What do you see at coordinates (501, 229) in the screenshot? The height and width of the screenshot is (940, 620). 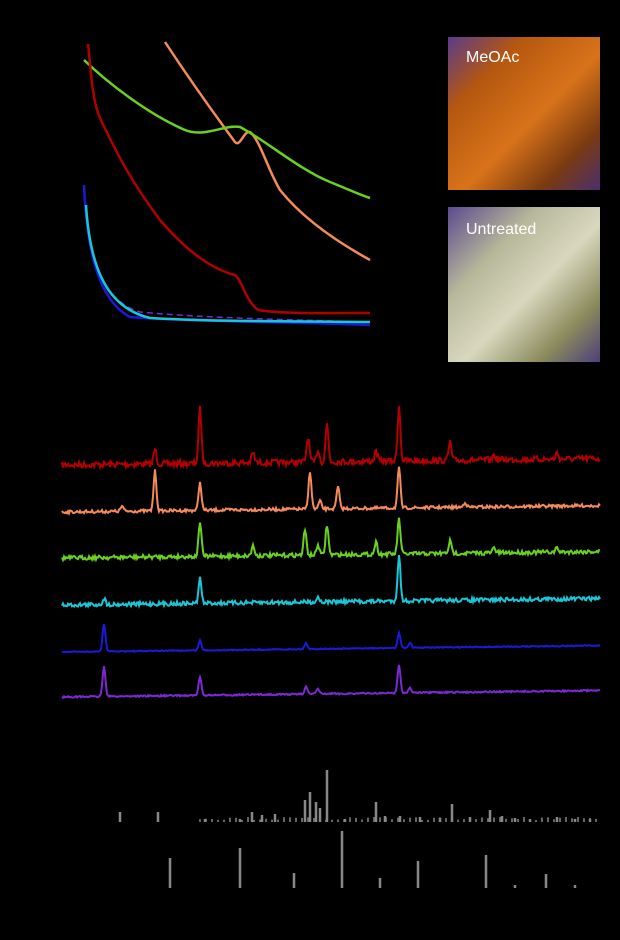 I see `photo-label: Untreated` at bounding box center [501, 229].